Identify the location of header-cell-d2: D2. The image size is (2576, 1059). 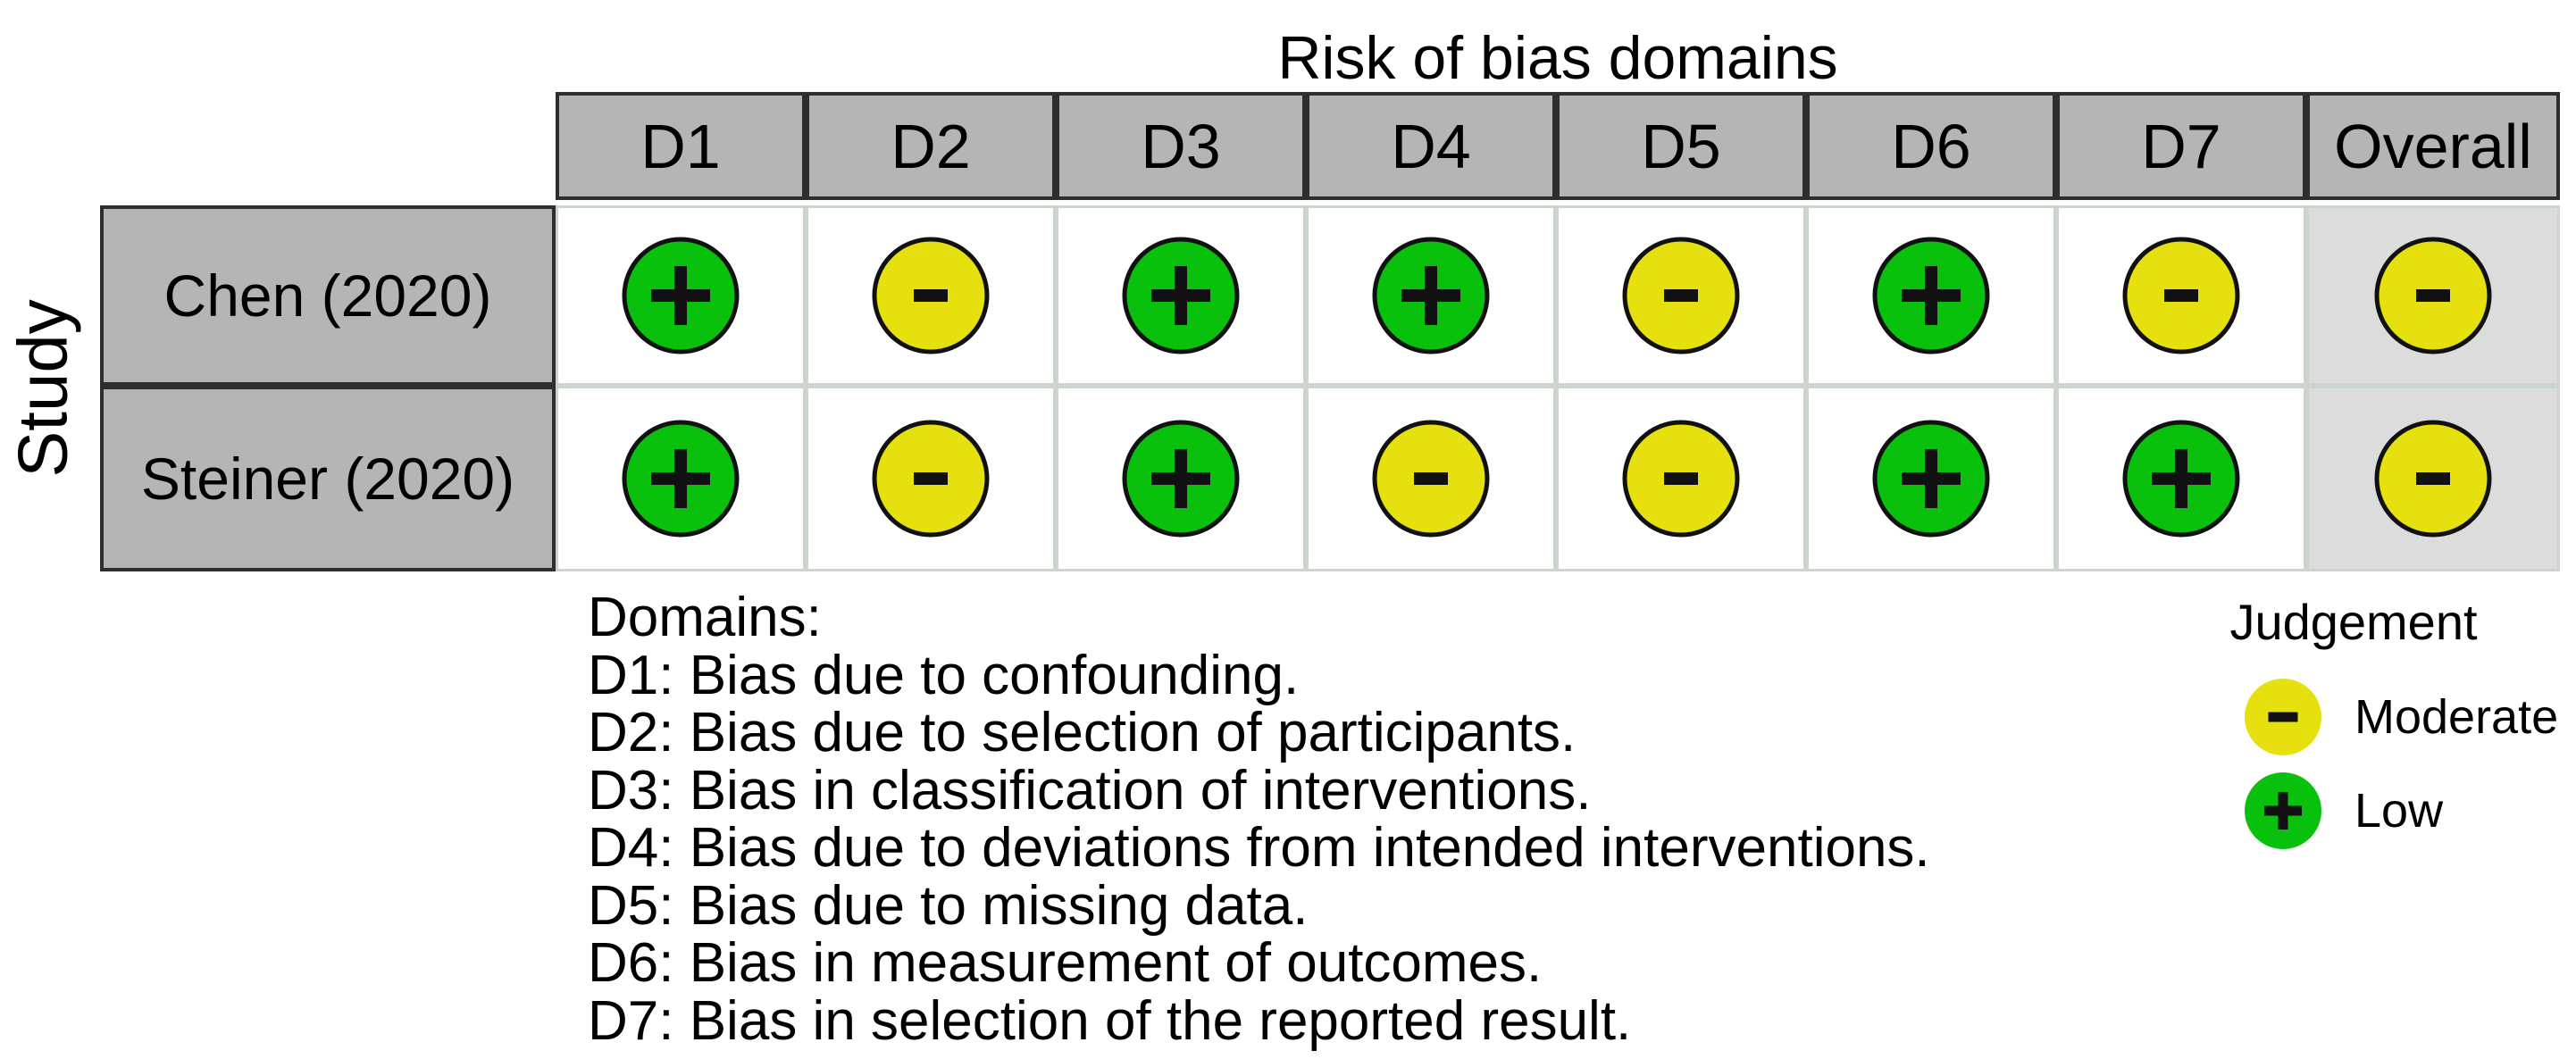
(931, 146).